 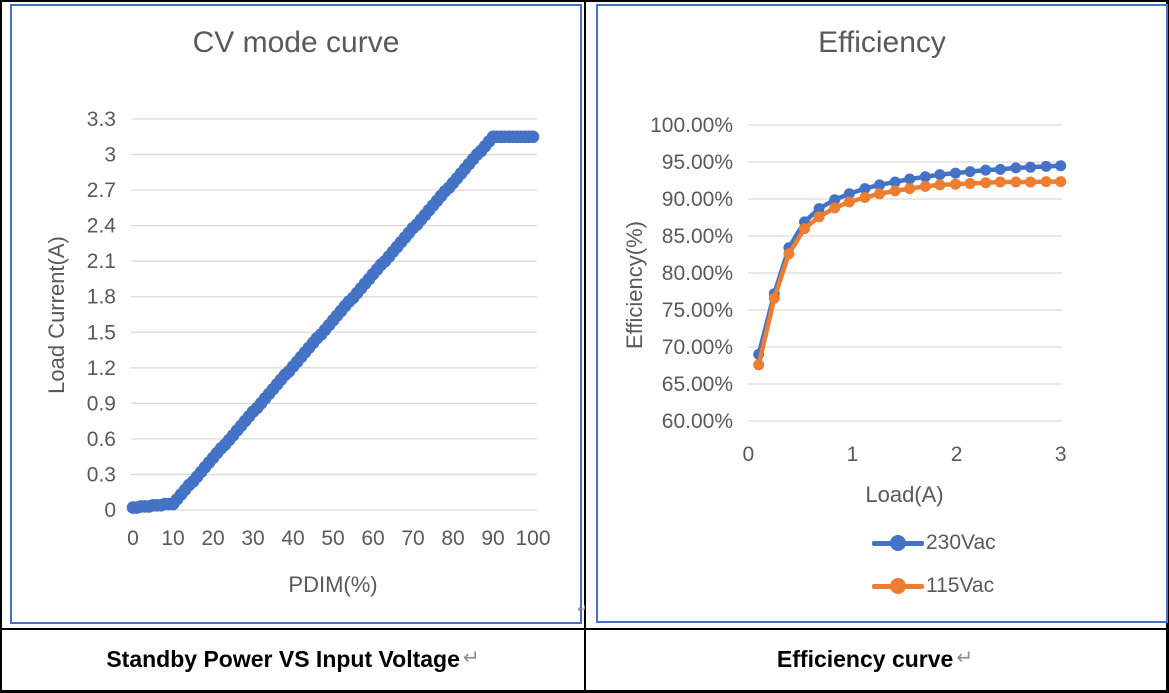 I want to click on object-return-mark: ↵, so click(x=582, y=609).